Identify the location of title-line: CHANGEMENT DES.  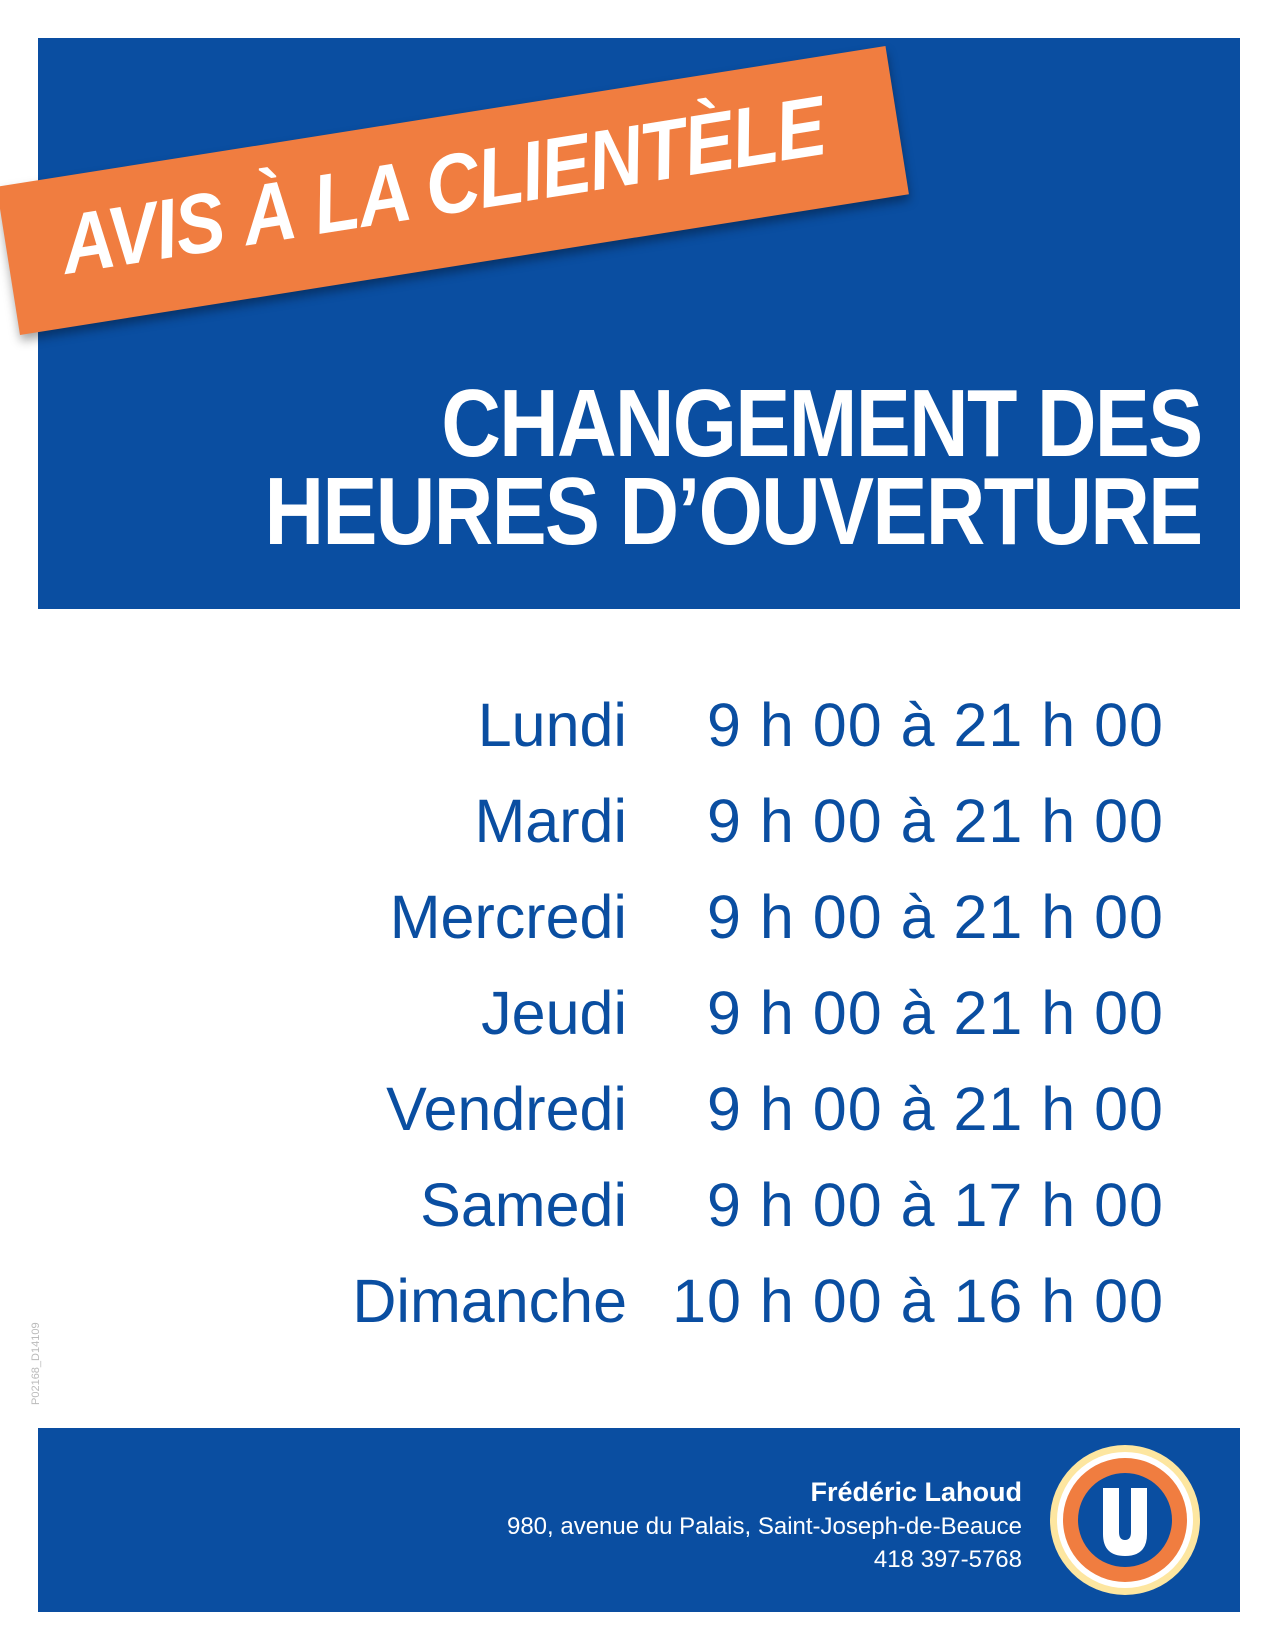
(821, 423).